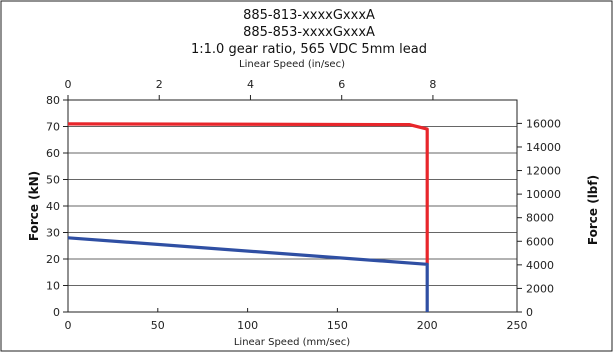 The image size is (613, 352). I want to click on x-tick-label: 250, so click(517, 325).